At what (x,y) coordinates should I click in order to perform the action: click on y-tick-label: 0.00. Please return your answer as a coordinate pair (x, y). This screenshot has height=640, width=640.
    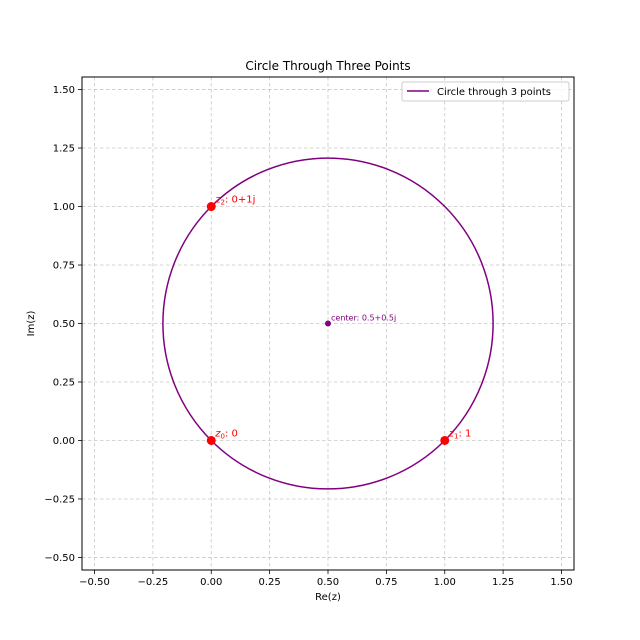
    Looking at the image, I should click on (64, 441).